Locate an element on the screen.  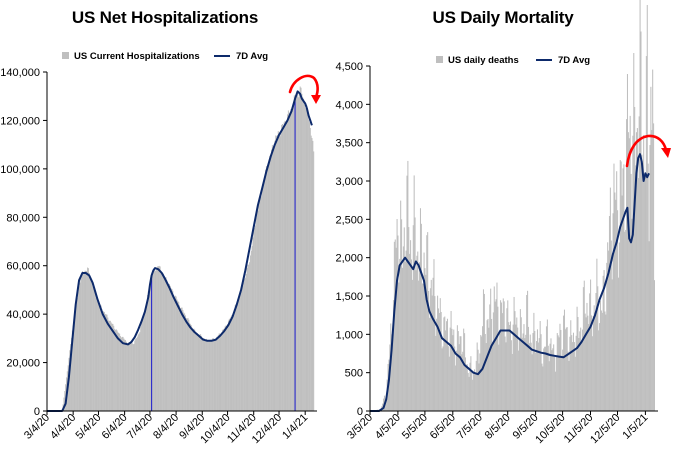
x-tick-label: 6/4/20 is located at coordinates (115, 427).